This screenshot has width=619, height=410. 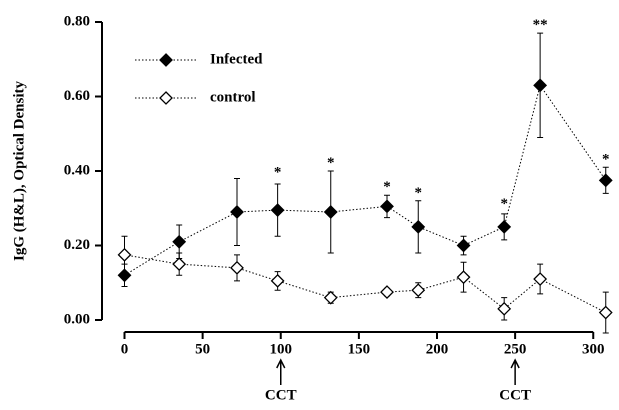 What do you see at coordinates (540, 25) in the screenshot?
I see `significance-label: **` at bounding box center [540, 25].